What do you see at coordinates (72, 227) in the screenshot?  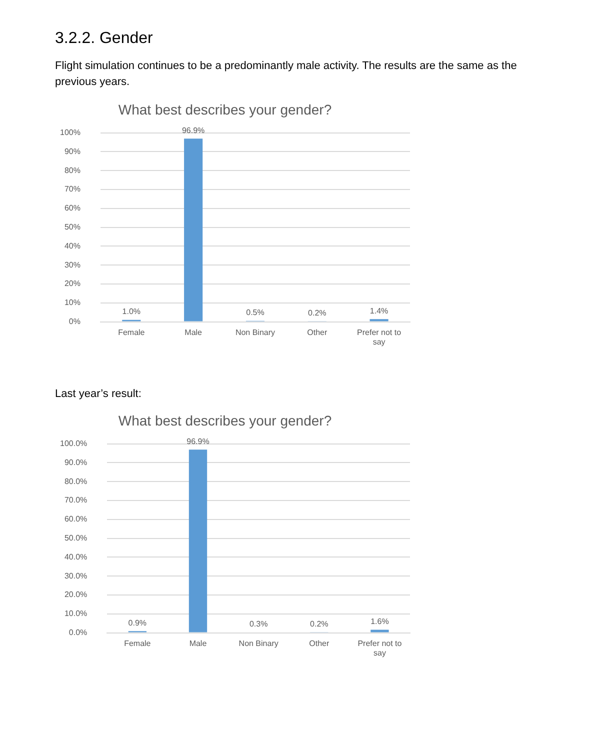 I see `y-tick-label: 50%` at bounding box center [72, 227].